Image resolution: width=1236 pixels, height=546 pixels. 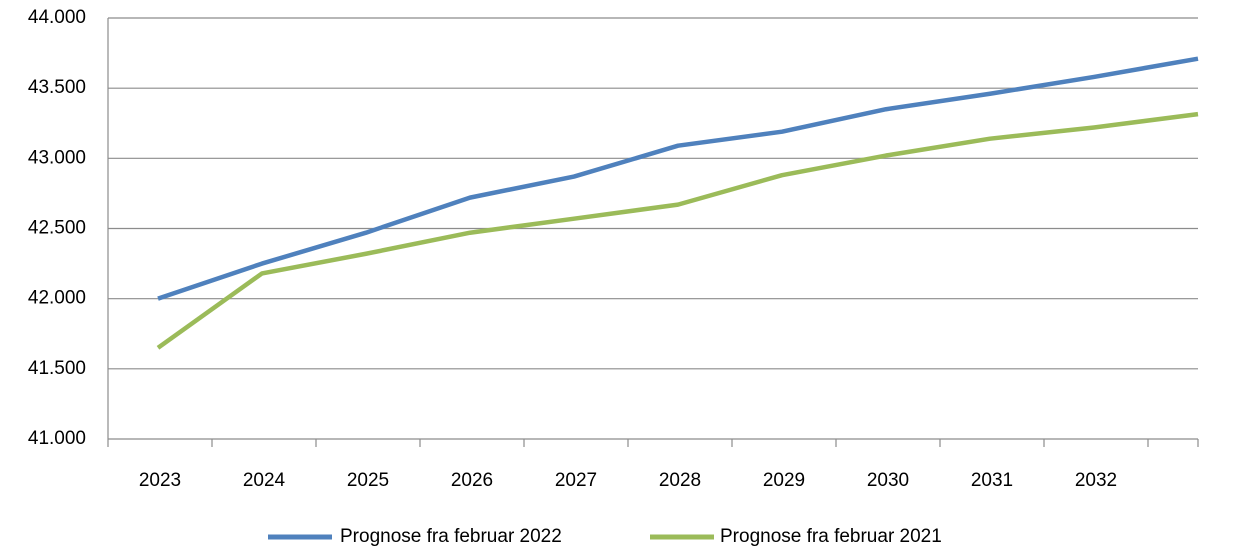 I want to click on x-tick-label: 2029, so click(x=784, y=480).